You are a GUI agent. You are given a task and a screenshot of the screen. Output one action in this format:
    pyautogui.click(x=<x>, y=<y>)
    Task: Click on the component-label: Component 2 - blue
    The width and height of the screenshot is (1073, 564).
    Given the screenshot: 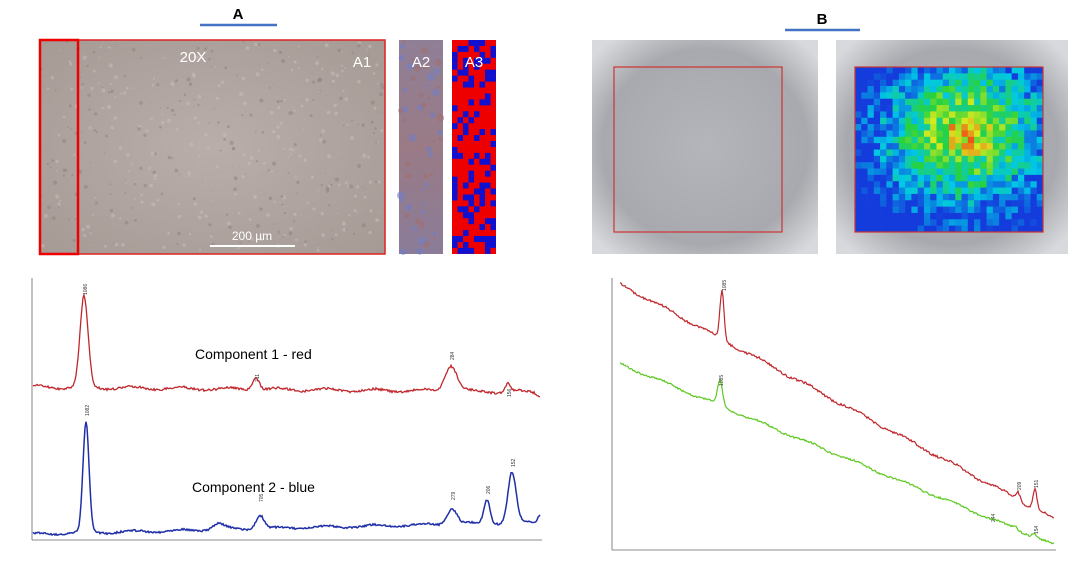 What is the action you would take?
    pyautogui.click(x=253, y=487)
    